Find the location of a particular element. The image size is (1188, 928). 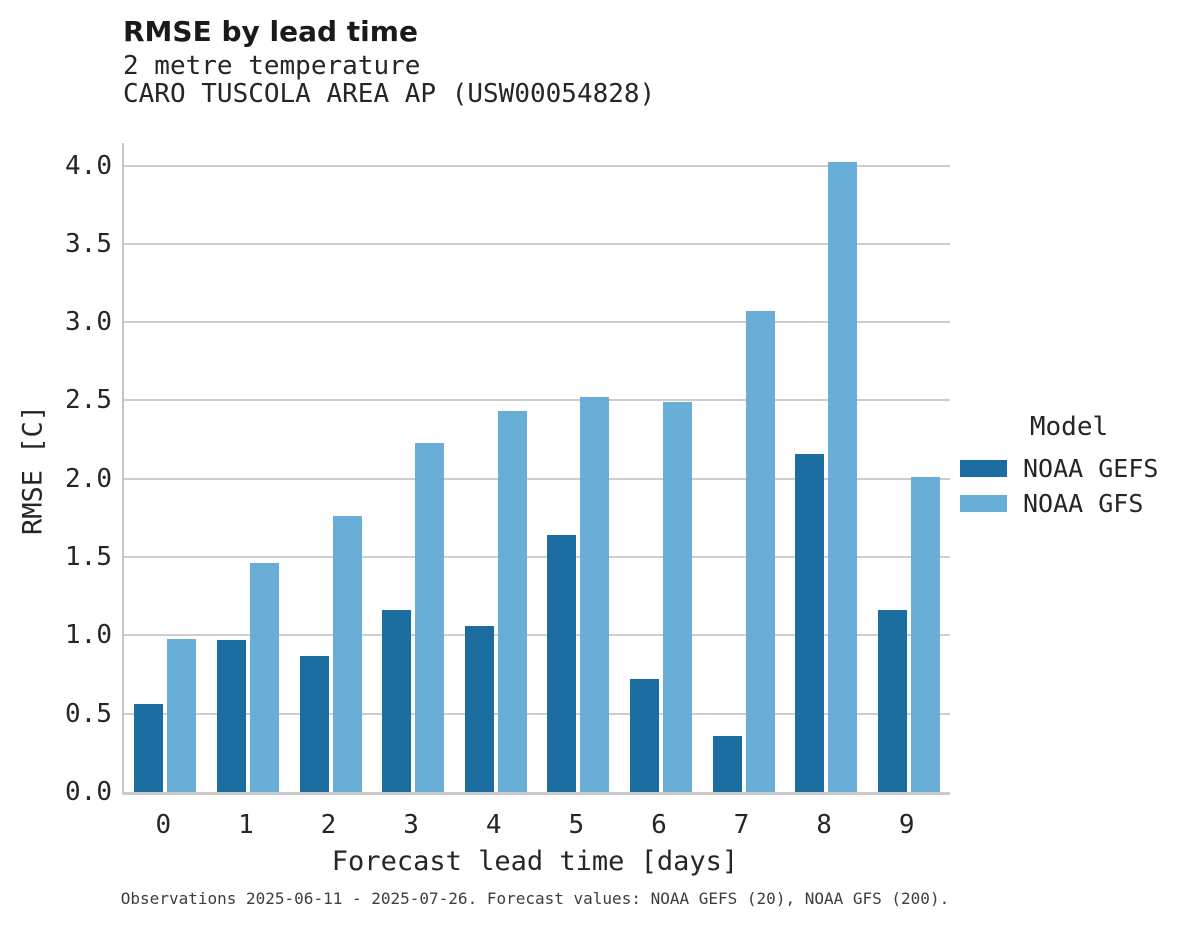

x-tick-3: 3 is located at coordinates (411, 825).